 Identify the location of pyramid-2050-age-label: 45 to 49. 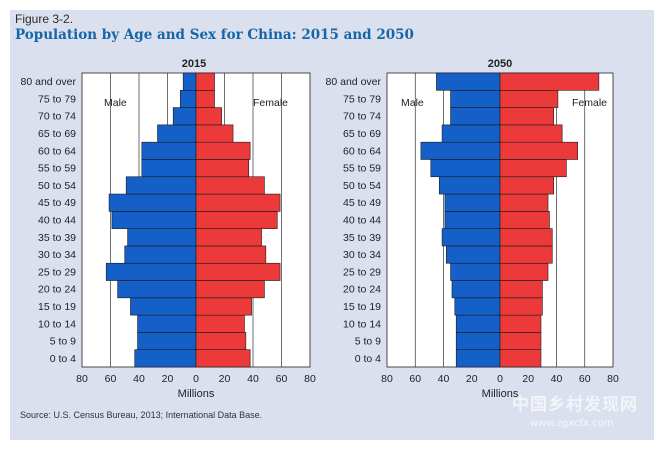
(362, 203).